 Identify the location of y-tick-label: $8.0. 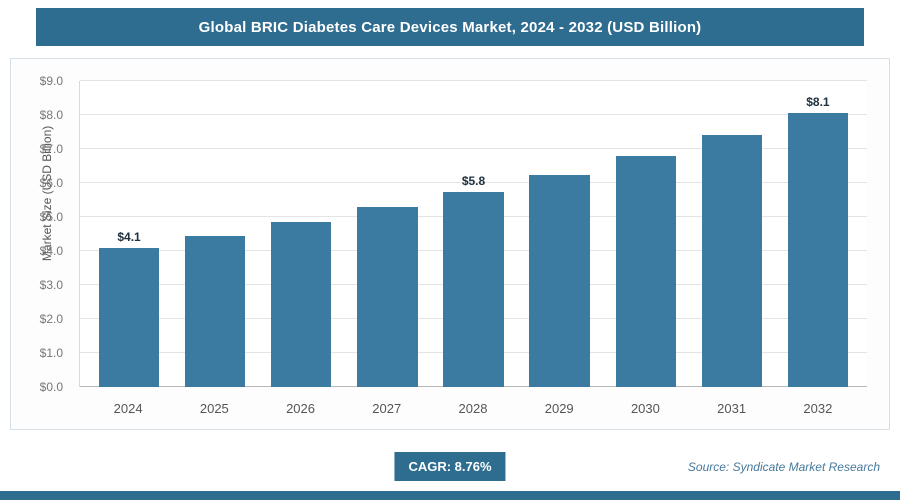
(51, 115).